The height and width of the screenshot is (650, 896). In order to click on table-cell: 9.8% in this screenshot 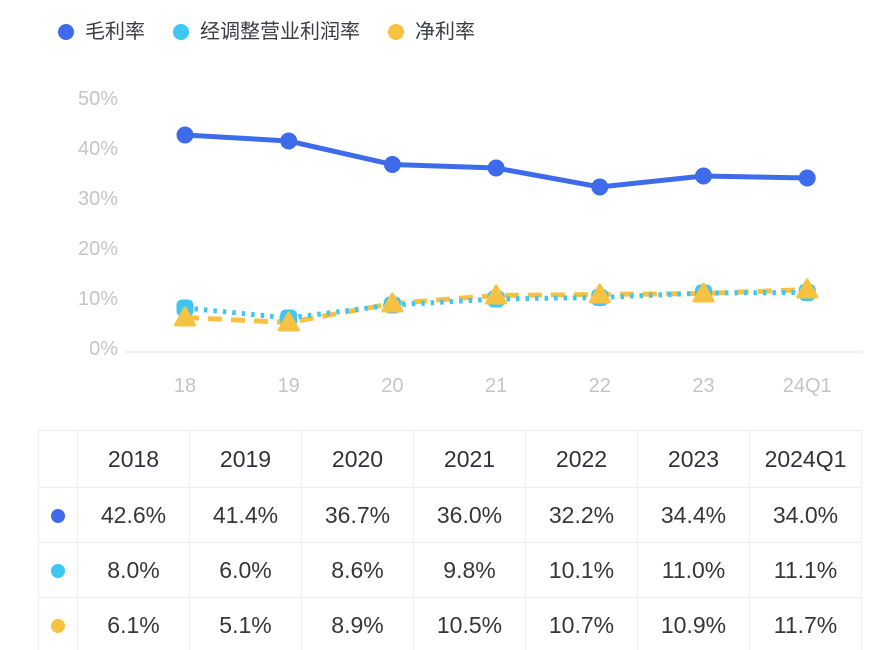, I will do `click(469, 570)`.